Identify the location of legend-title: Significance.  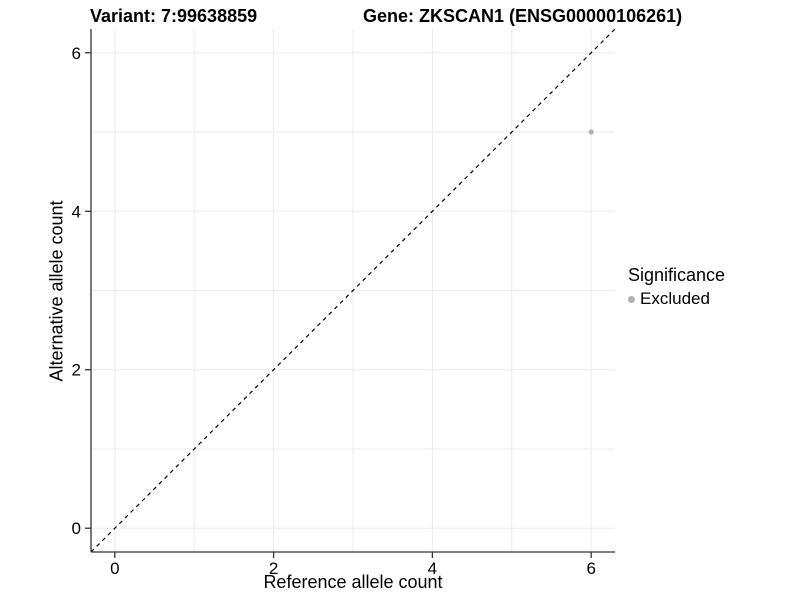
(677, 275).